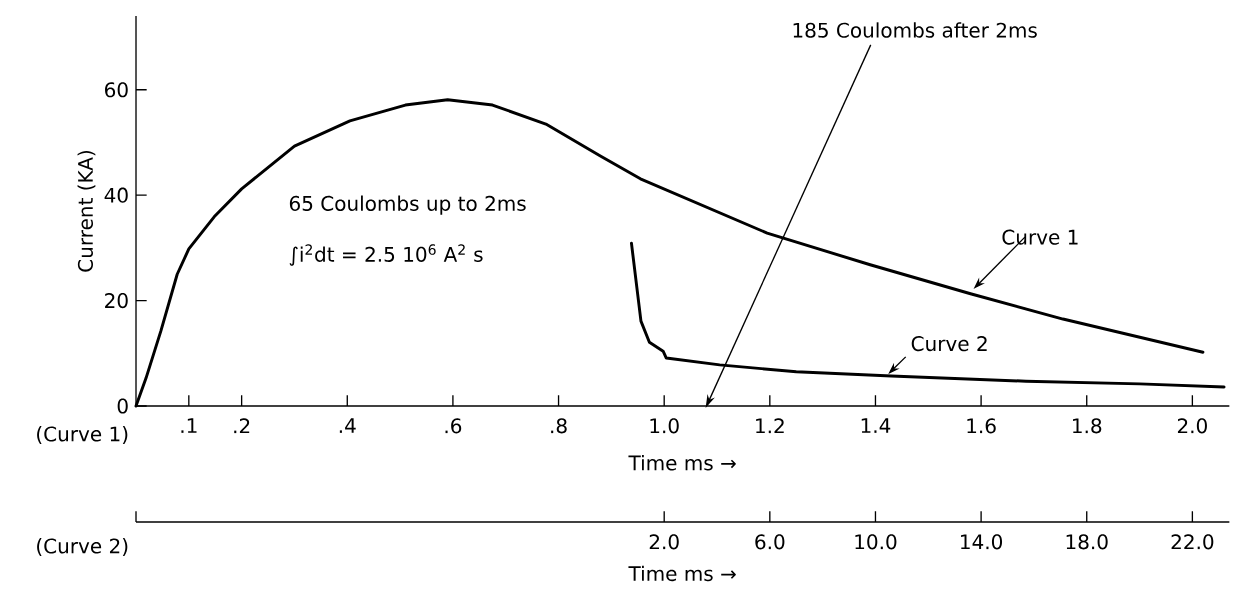 This screenshot has width=1237, height=607. Describe the element at coordinates (386, 255) in the screenshot. I see `annotation: ∫i$^{2}$dt = 2.5 10$^{6}$ A$^{2}$ s` at that location.